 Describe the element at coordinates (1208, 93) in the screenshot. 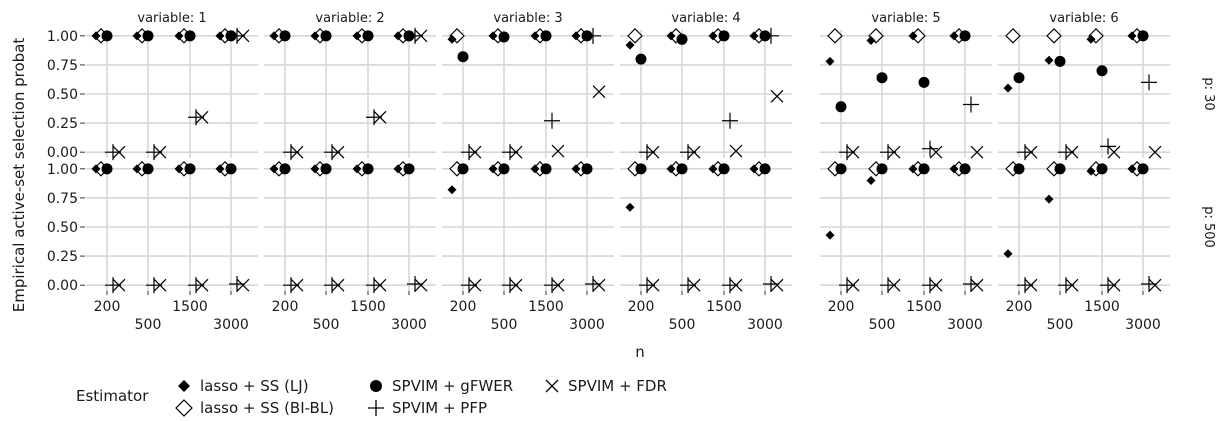

I see `facet-row-label: p: 30` at that location.